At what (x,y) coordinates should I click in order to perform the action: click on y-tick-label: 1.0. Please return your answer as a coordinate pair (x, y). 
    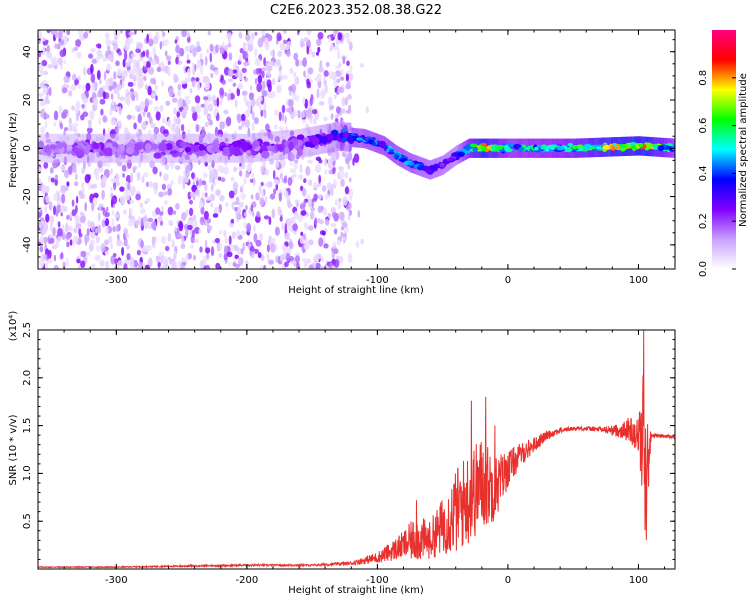
    Looking at the image, I should click on (27, 473).